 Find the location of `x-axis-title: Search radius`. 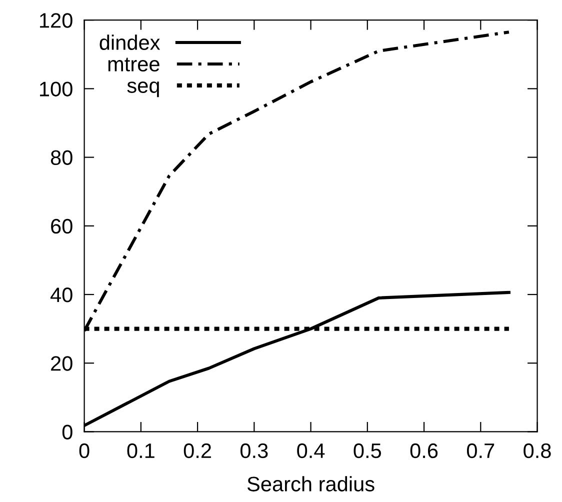

x-axis-title: Search radius is located at coordinates (310, 484).